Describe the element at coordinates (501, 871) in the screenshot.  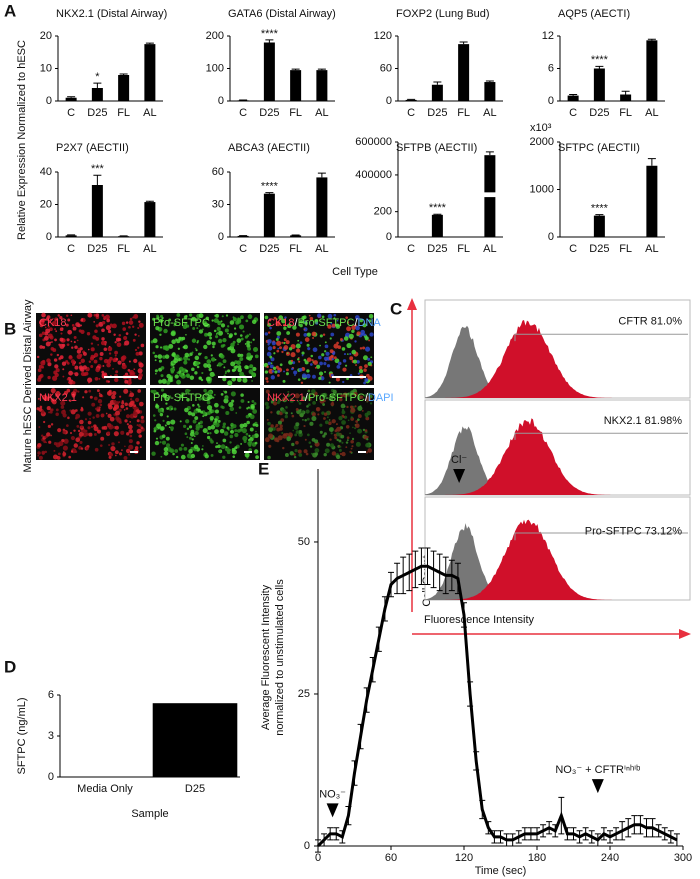
I see `x-axis-label: Time (sec)` at that location.